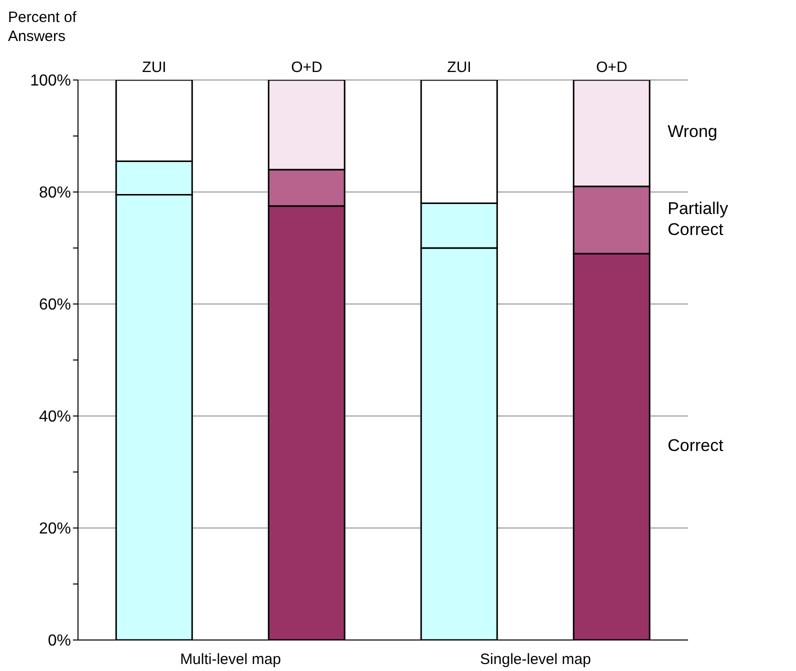  What do you see at coordinates (54, 193) in the screenshot?
I see `y-tick-label: 80%` at bounding box center [54, 193].